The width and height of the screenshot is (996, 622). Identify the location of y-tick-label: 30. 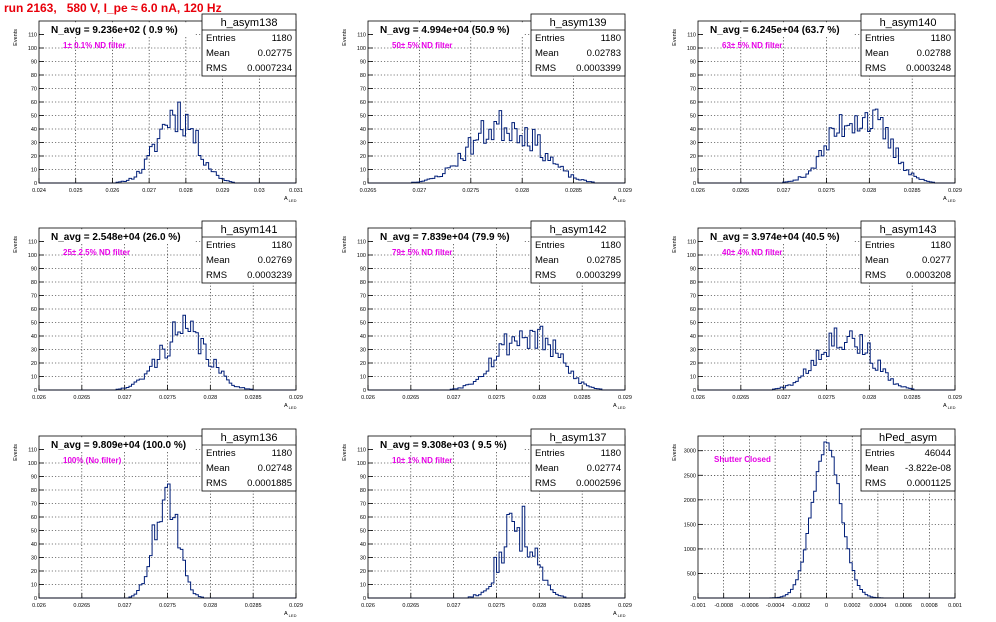
(34, 351).